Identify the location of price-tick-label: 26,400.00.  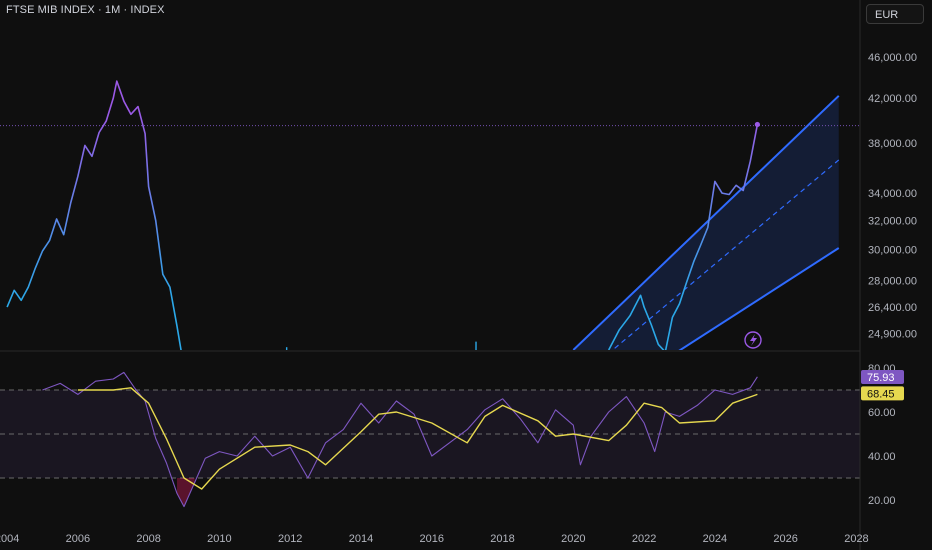
(892, 308).